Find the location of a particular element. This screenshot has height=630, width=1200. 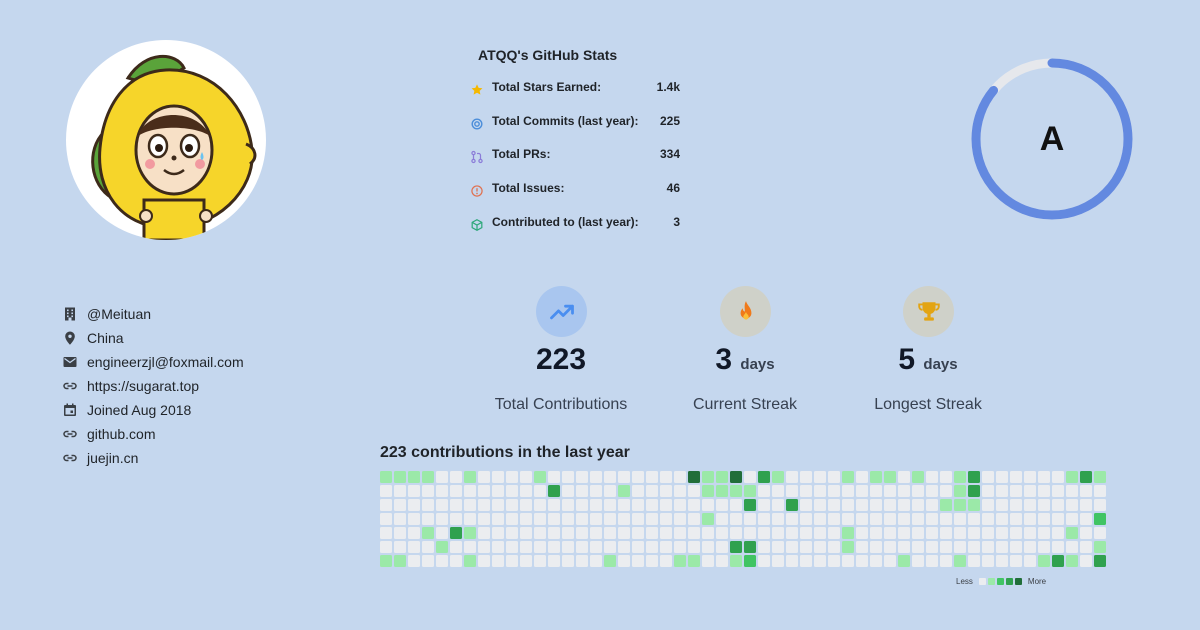

total-contributions-label: Total Contributions is located at coordinates (561, 404).